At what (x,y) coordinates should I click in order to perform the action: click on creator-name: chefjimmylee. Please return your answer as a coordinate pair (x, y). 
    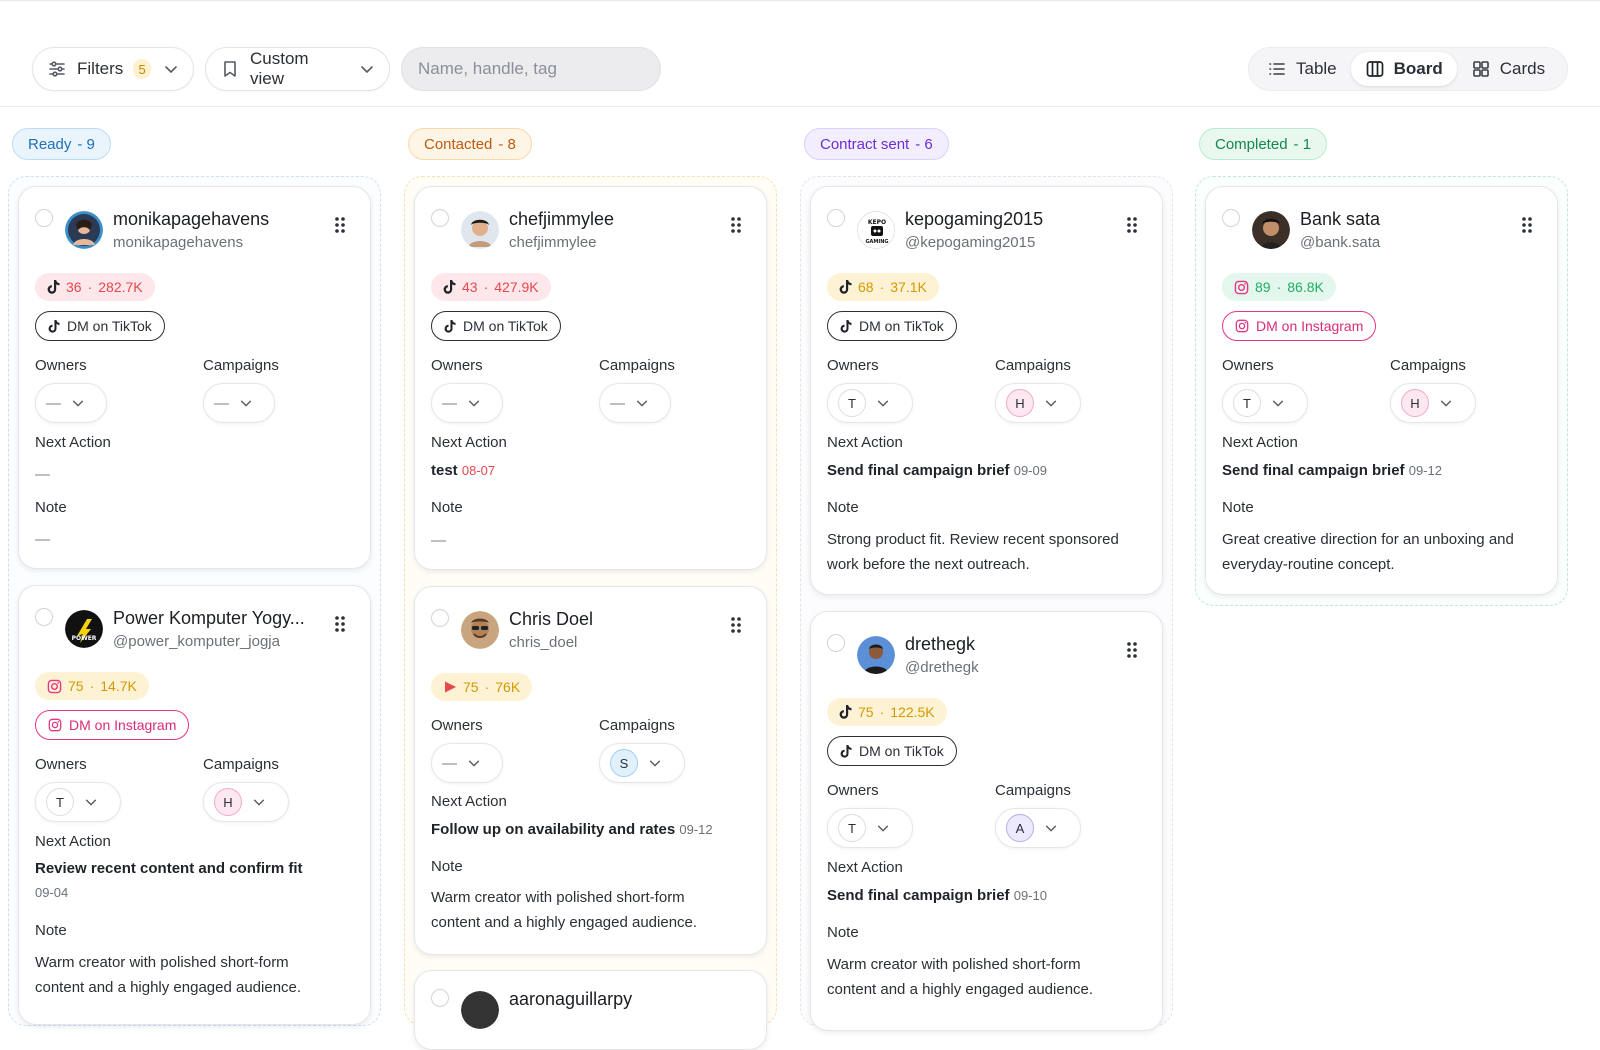
    Looking at the image, I should click on (562, 219).